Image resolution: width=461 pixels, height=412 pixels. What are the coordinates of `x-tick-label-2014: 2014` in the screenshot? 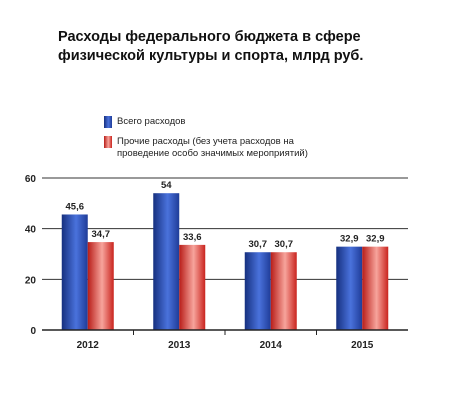 It's located at (271, 345).